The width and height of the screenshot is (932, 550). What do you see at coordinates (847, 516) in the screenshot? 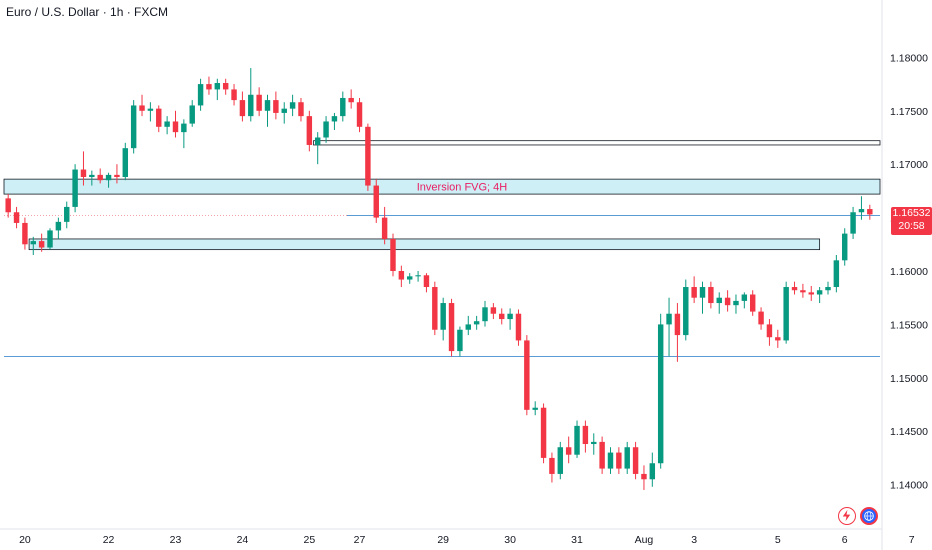
I see `lightning-icon` at bounding box center [847, 516].